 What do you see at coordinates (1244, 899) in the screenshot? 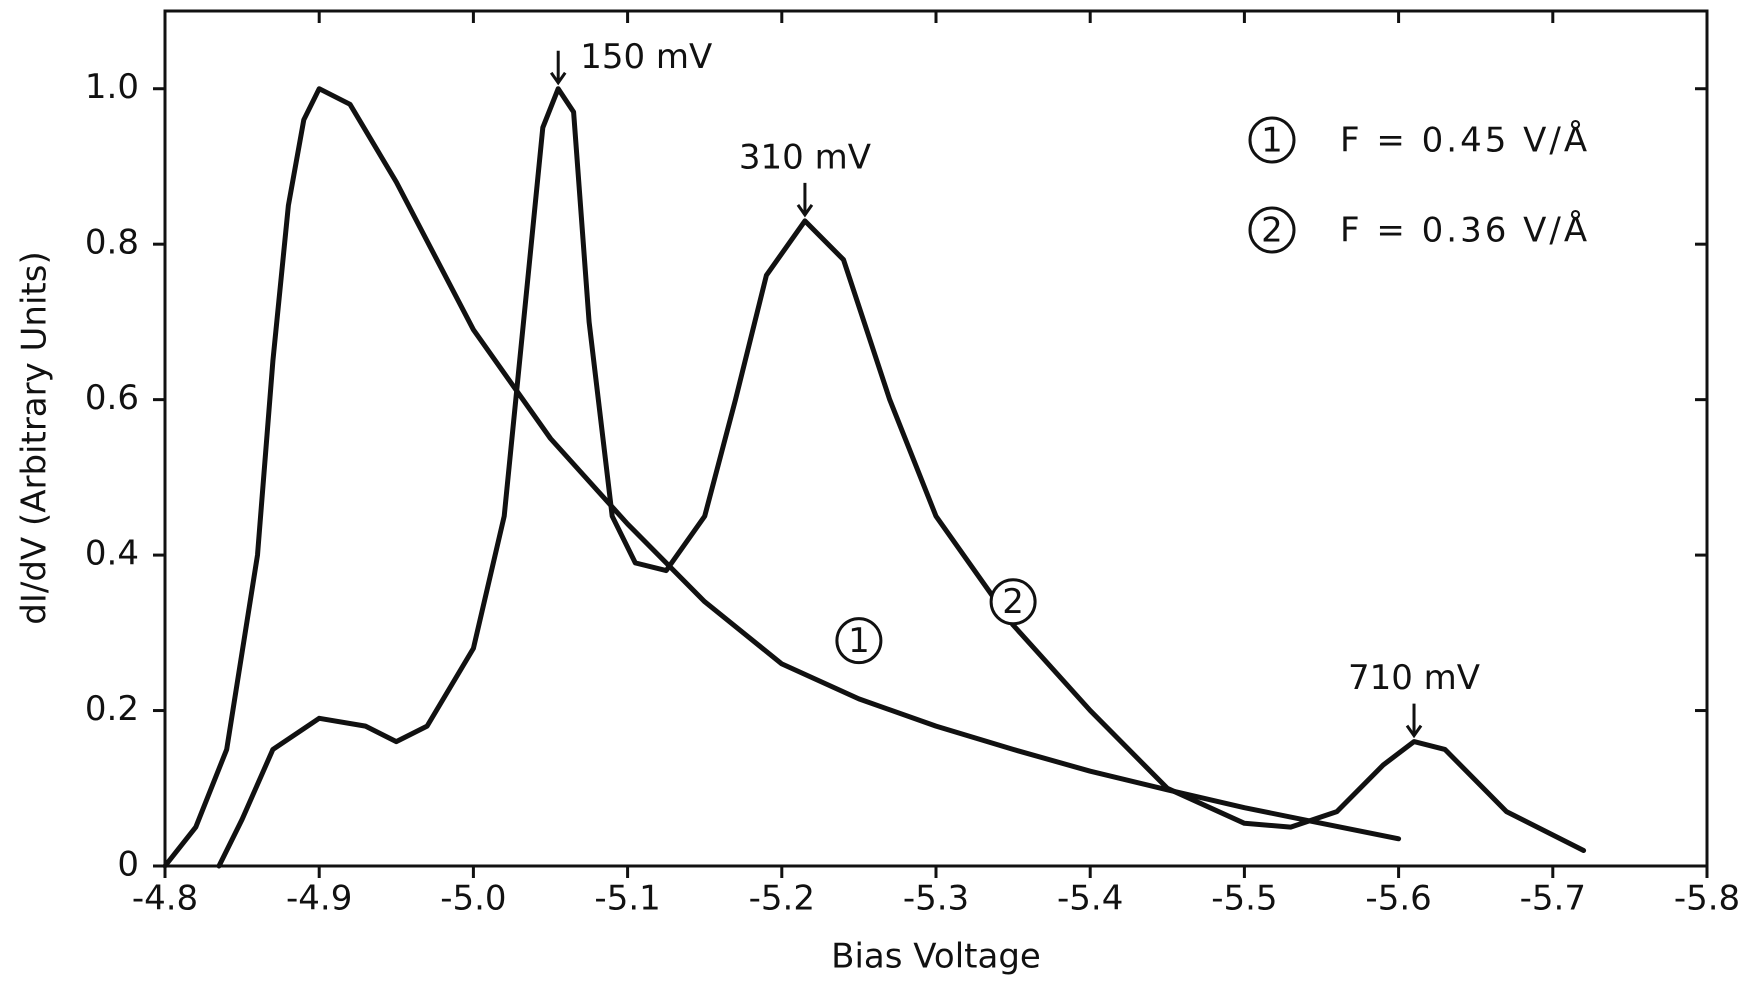
I see `x-tick-label: -5.5` at bounding box center [1244, 899].